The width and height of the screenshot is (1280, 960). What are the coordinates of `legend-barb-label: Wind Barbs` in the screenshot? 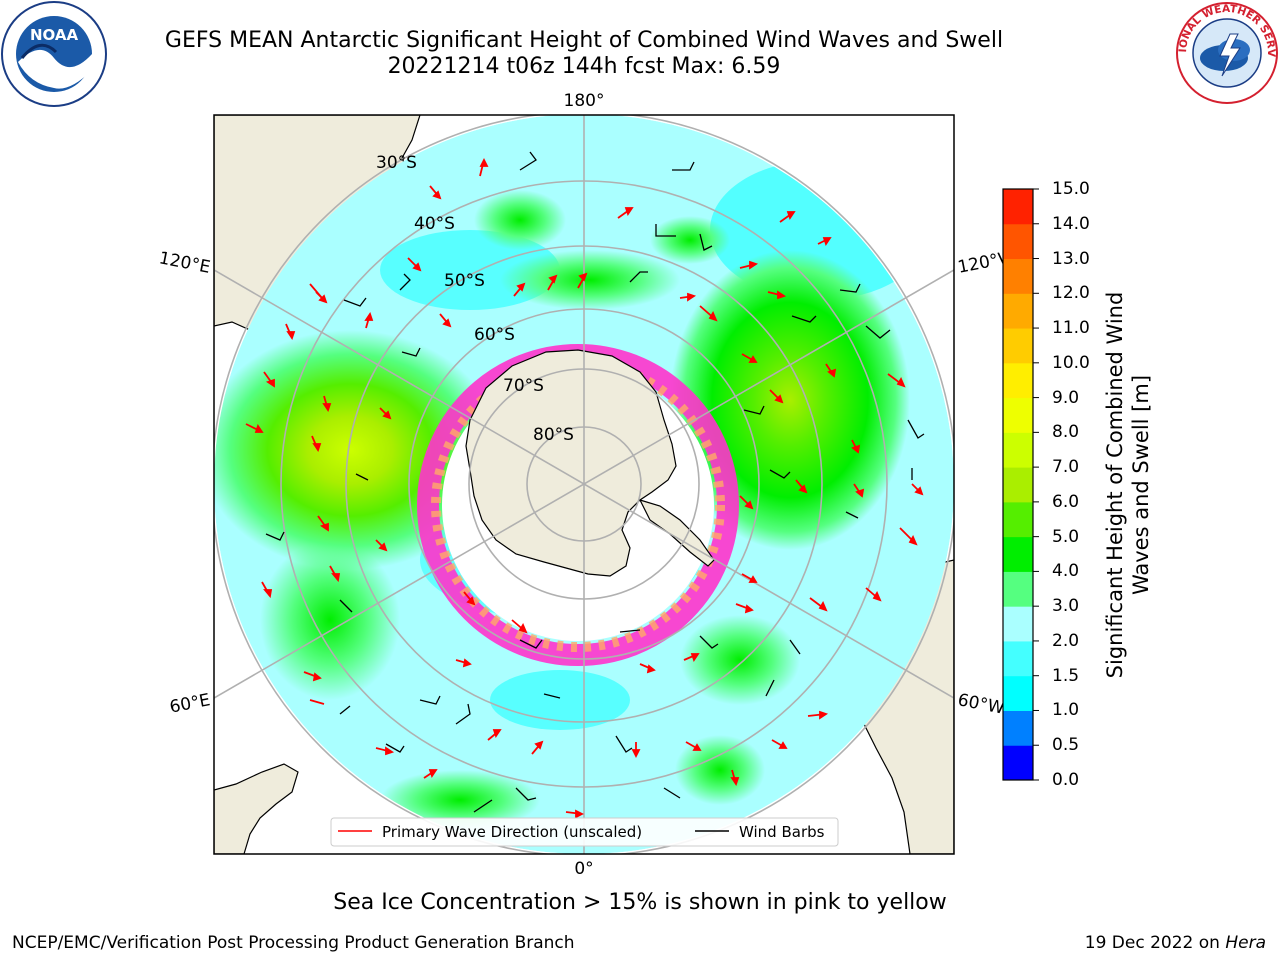 It's located at (782, 832).